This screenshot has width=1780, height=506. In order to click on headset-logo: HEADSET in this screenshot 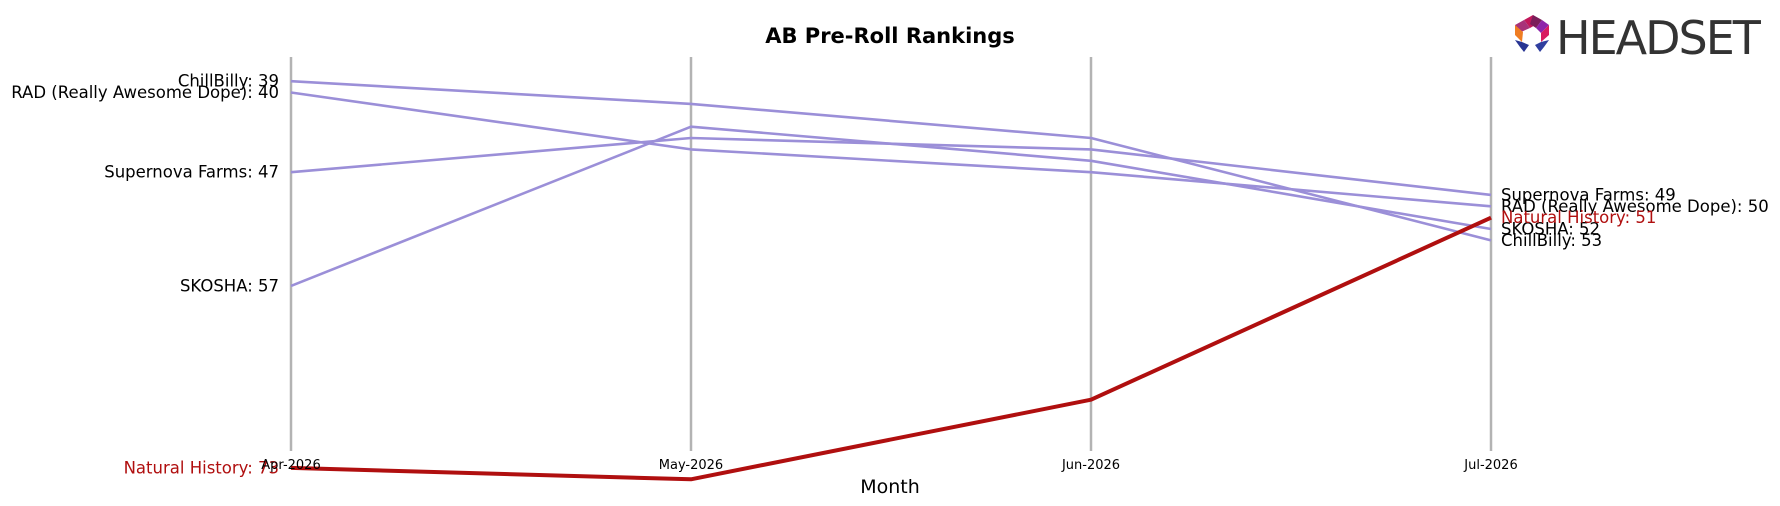, I will do `click(1639, 38)`.